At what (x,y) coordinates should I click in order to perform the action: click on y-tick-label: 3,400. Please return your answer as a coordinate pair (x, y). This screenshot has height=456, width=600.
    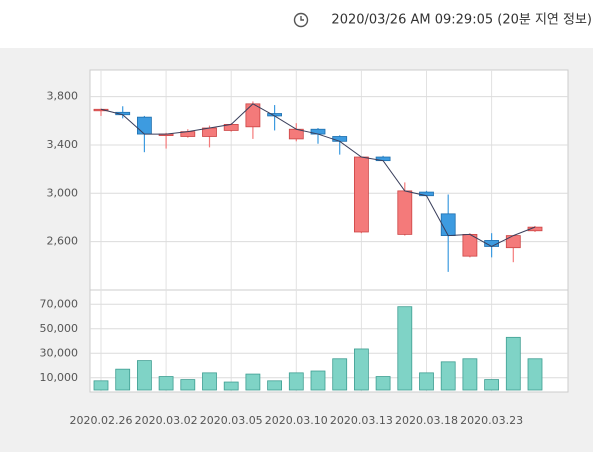
    Looking at the image, I should click on (63, 144).